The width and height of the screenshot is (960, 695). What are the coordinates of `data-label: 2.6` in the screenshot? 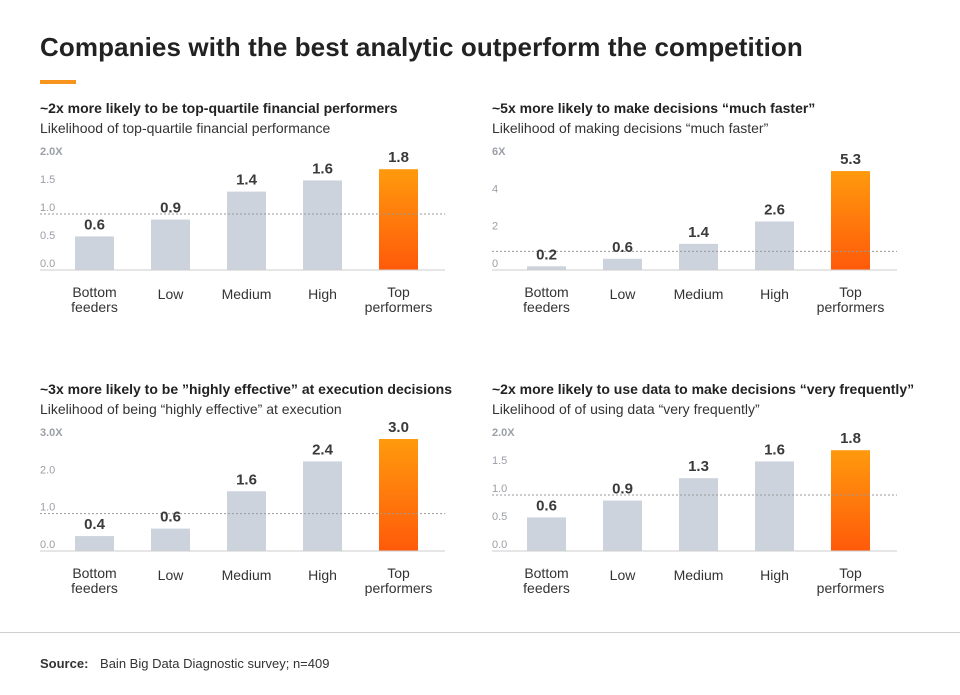 It's located at (774, 209).